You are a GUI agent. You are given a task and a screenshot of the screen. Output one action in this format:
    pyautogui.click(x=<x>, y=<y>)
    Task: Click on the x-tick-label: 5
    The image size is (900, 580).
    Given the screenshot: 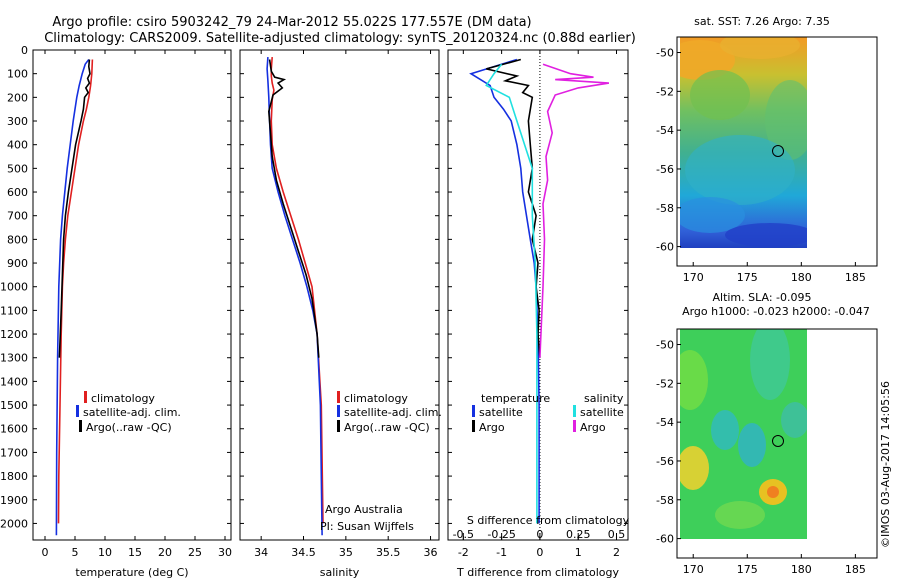 What is the action you would take?
    pyautogui.click(x=75, y=552)
    